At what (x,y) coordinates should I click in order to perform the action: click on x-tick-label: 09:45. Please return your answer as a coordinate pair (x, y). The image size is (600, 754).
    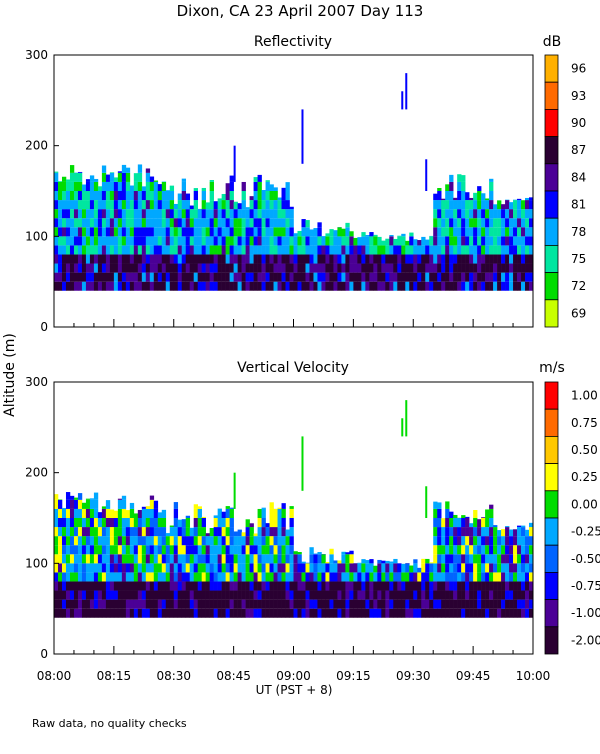
    Looking at the image, I should click on (473, 676).